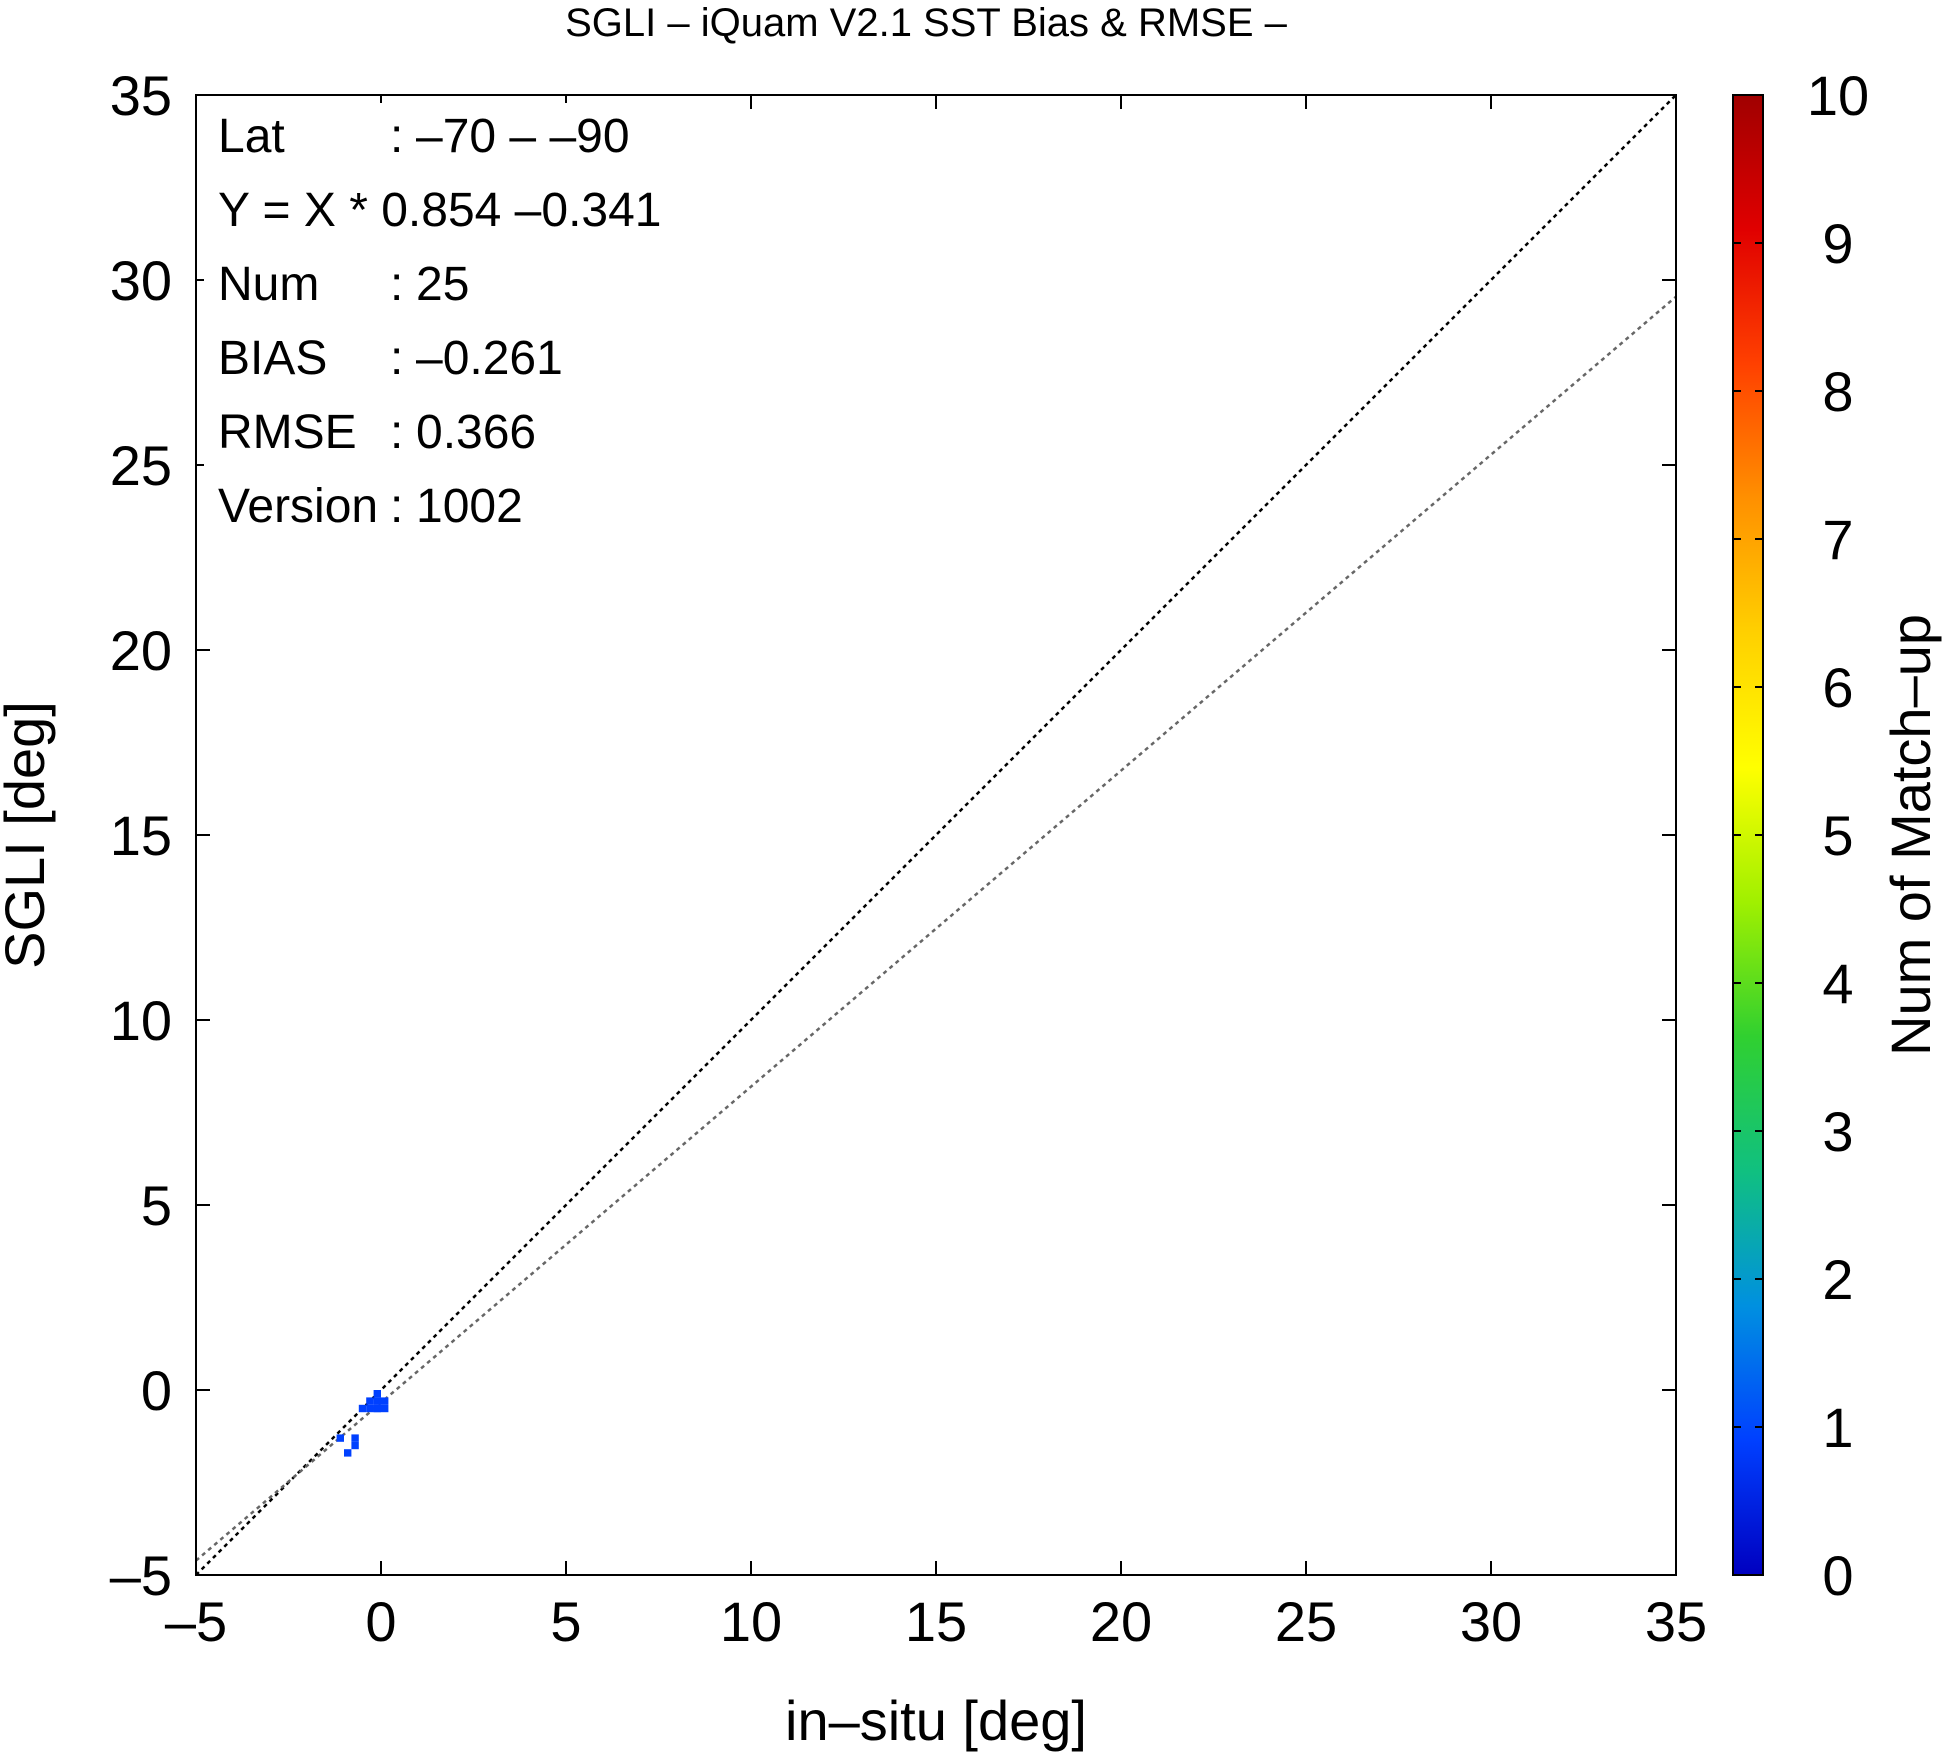  I want to click on y-axis-label: SGLI [deg], so click(28, 835).